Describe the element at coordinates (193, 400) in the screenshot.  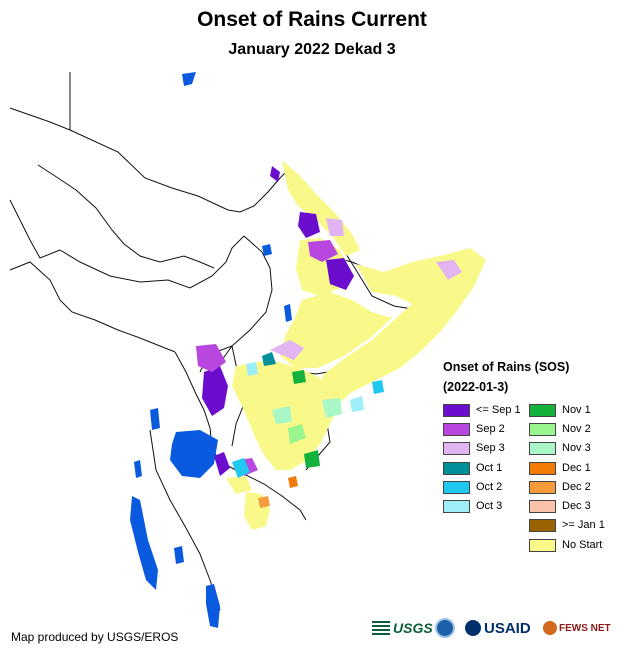
I see `border-drc-uganda` at that location.